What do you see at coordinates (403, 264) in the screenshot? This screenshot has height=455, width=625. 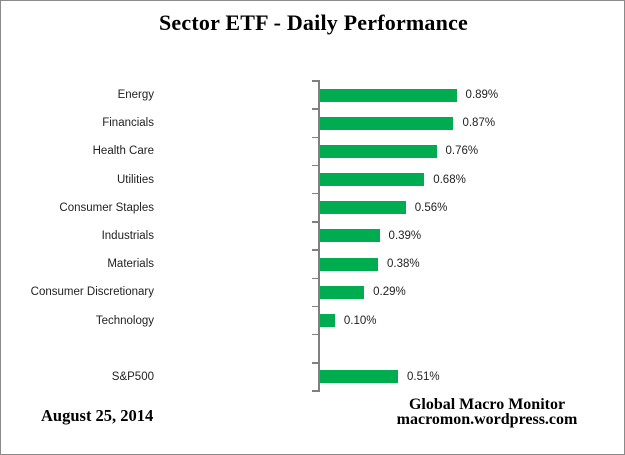 I see `value-label: 0.38%` at bounding box center [403, 264].